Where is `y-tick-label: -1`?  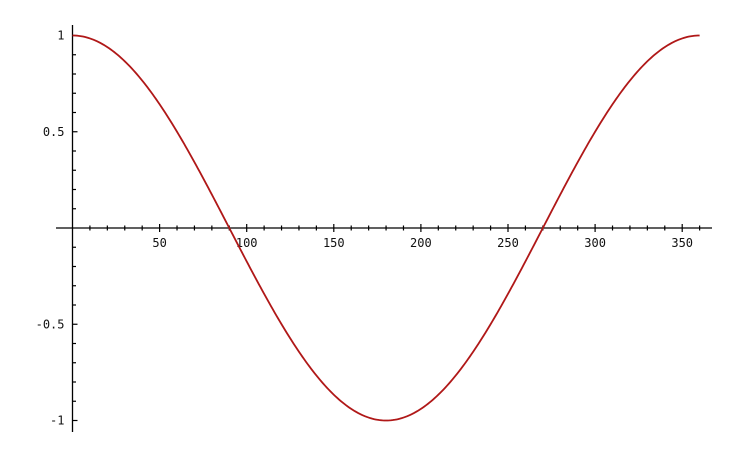 y-tick-label: -1 is located at coordinates (57, 421).